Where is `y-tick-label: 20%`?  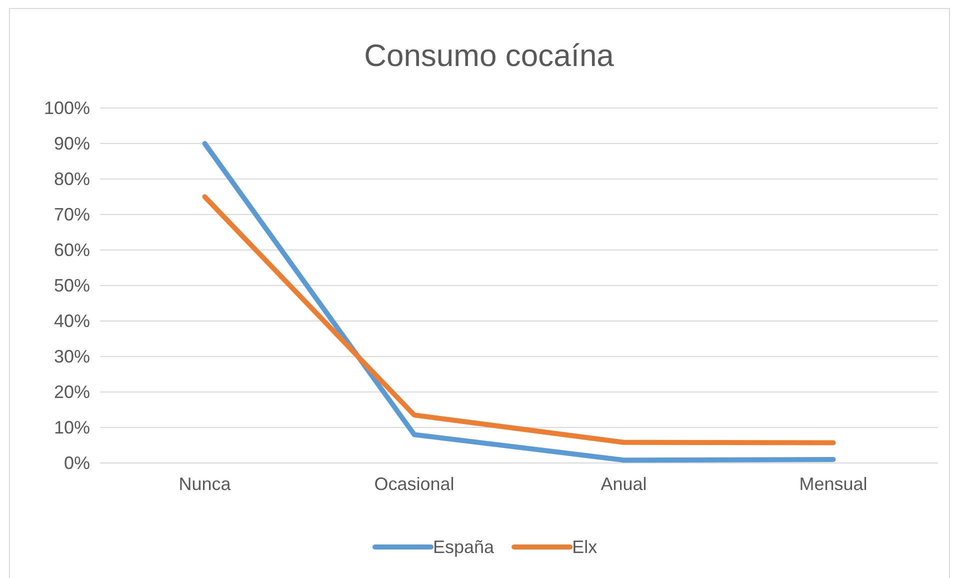 y-tick-label: 20% is located at coordinates (72, 392).